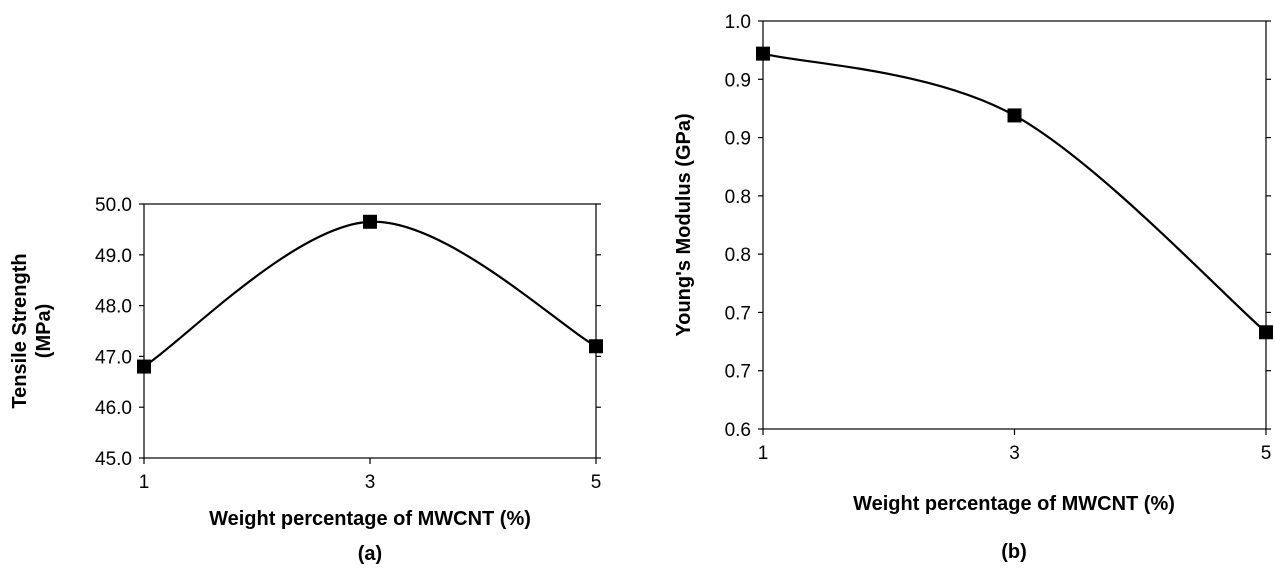  I want to click on x-tick-group-a: 1 3 5, so click(370, 475).